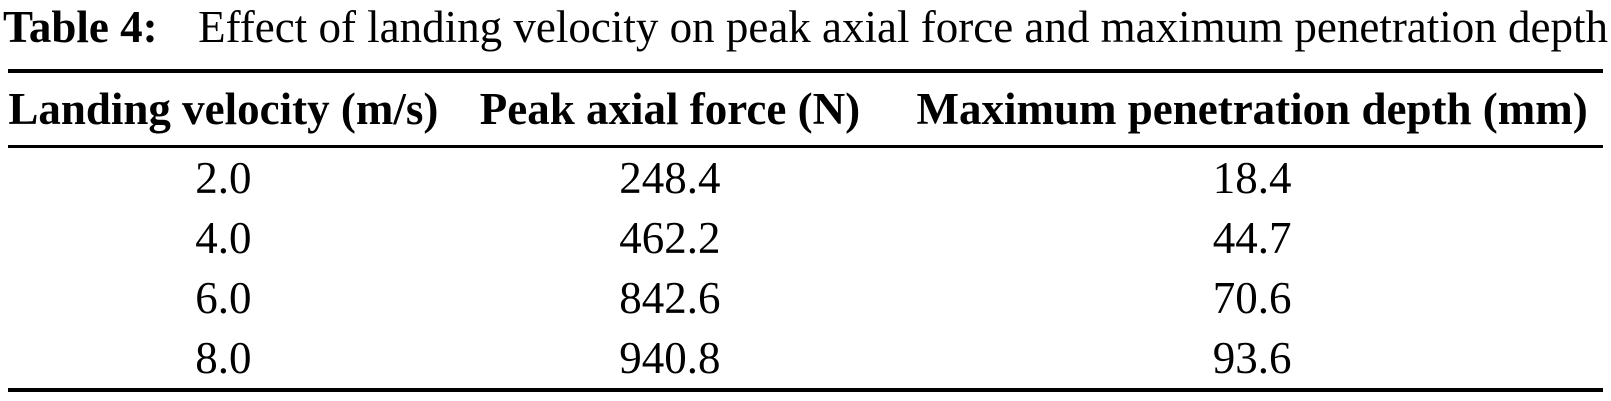  What do you see at coordinates (223, 177) in the screenshot?
I see `cell-landing-velocity: 2.0` at bounding box center [223, 177].